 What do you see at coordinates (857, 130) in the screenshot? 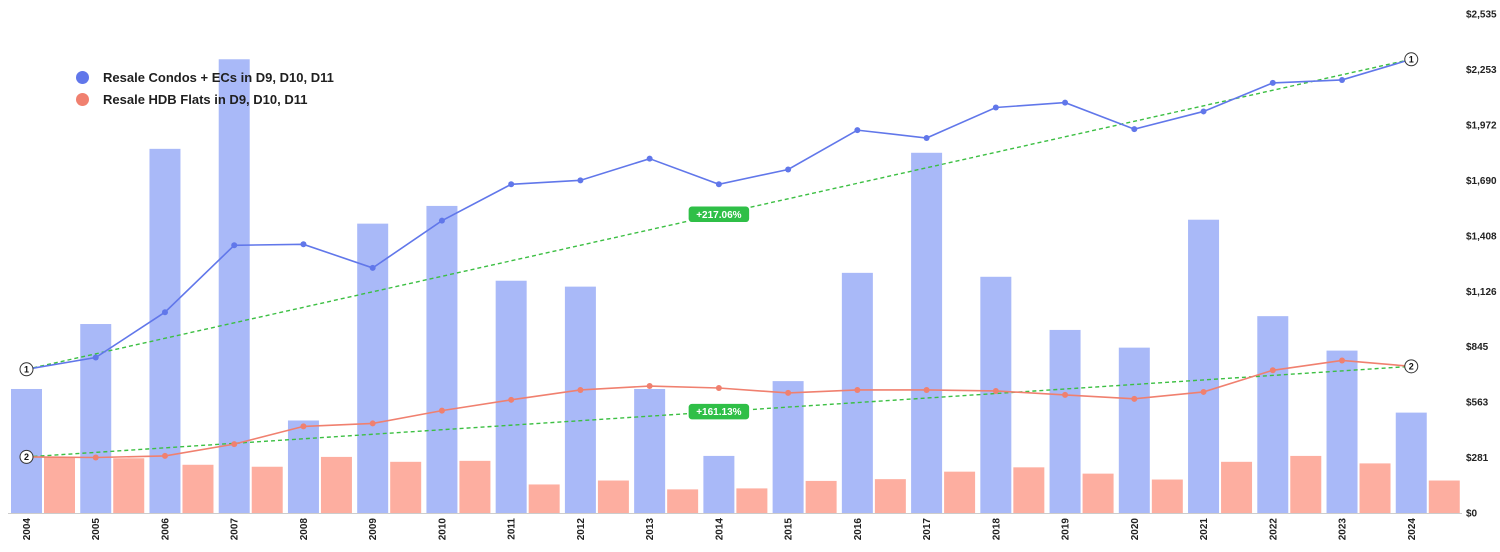
I see `point-condos-2016` at bounding box center [857, 130].